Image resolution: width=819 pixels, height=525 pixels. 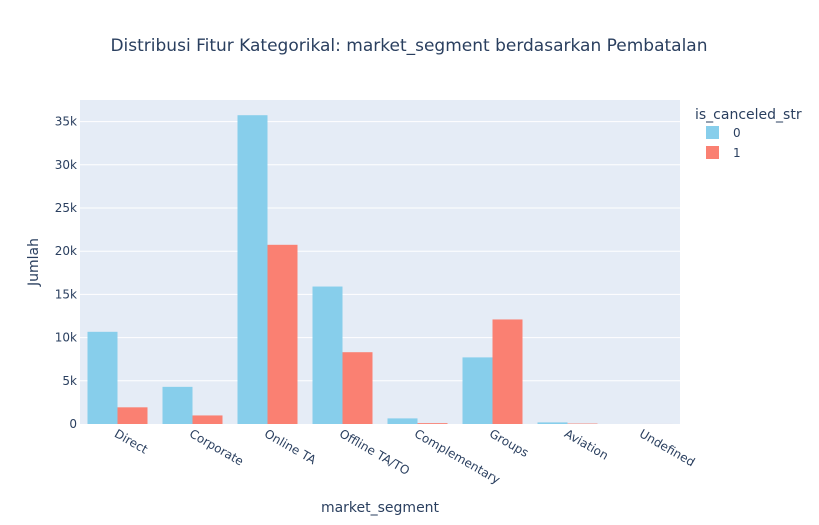 What do you see at coordinates (216, 447) in the screenshot?
I see `x-tick-label: Corporate` at bounding box center [216, 447].